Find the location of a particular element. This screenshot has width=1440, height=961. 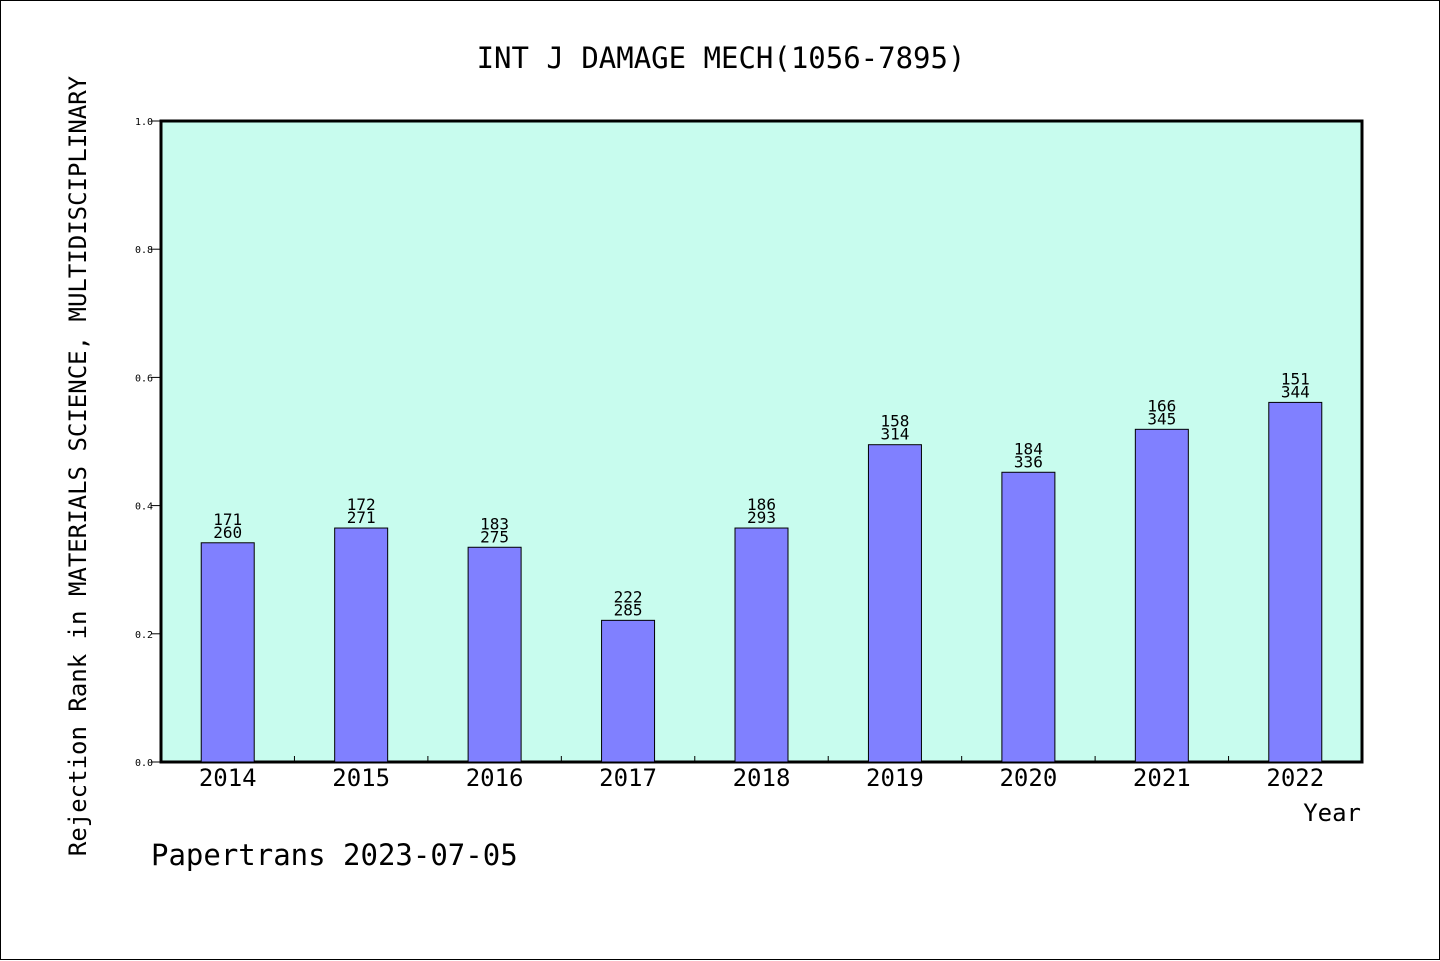

bar-total-label: 293 is located at coordinates (761, 517).